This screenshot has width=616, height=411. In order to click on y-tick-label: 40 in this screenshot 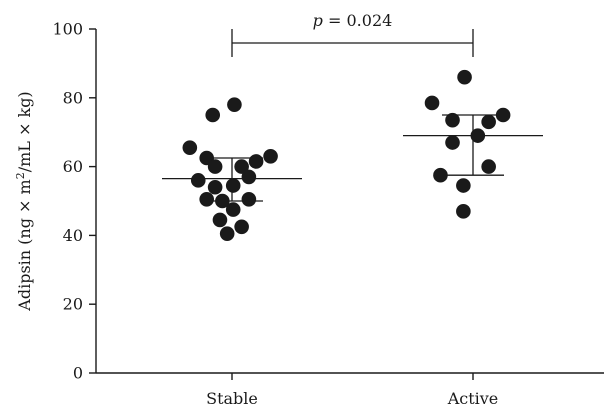, I will do `click(73, 235)`.